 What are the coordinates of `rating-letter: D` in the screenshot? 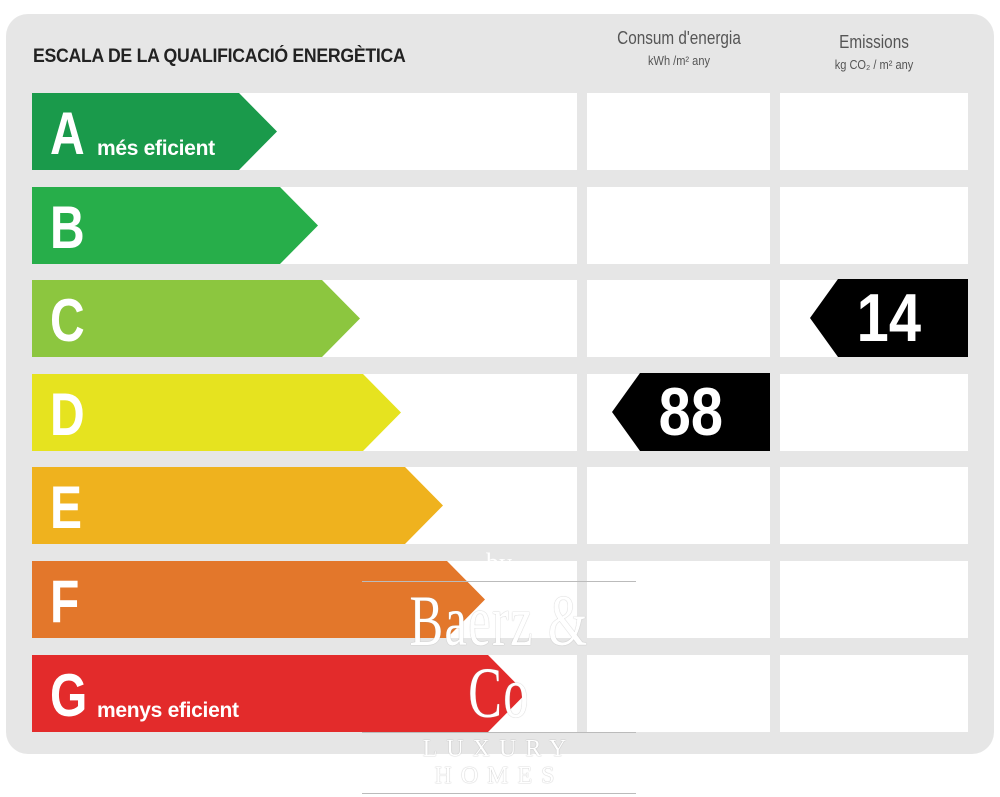 It's located at (67, 414).